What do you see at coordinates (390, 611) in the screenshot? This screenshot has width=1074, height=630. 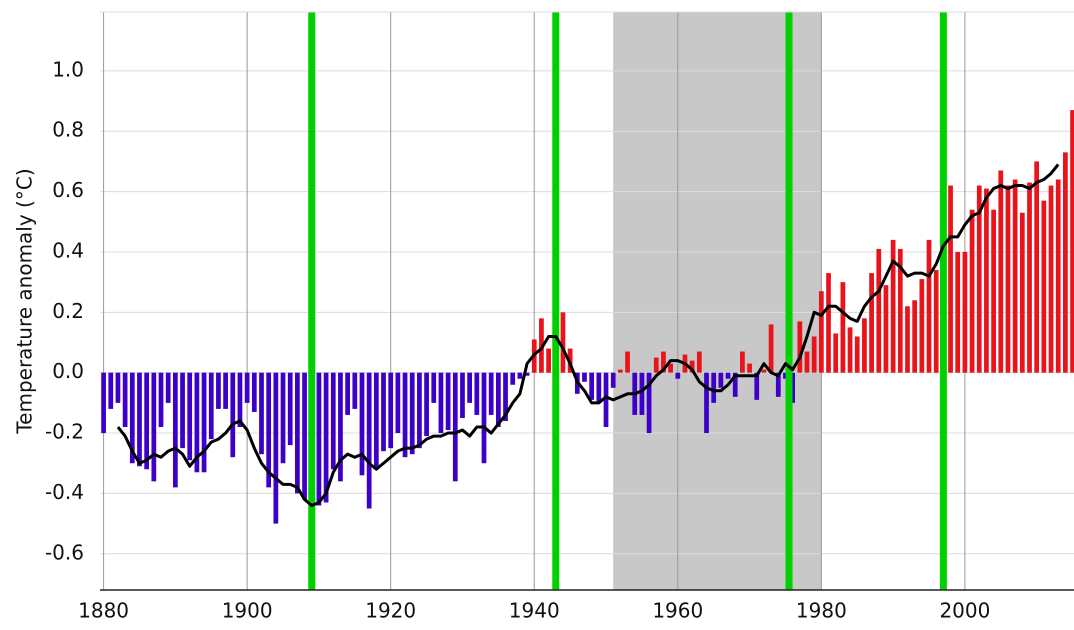 I see `x-tick-label: 1920` at bounding box center [390, 611].